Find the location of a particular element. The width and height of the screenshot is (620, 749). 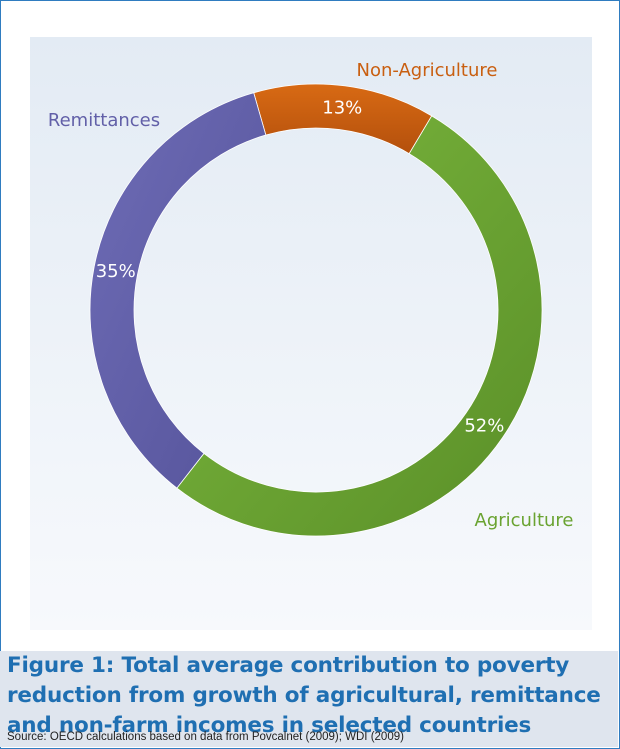

donut-slice-non-agriculture is located at coordinates (343, 119).